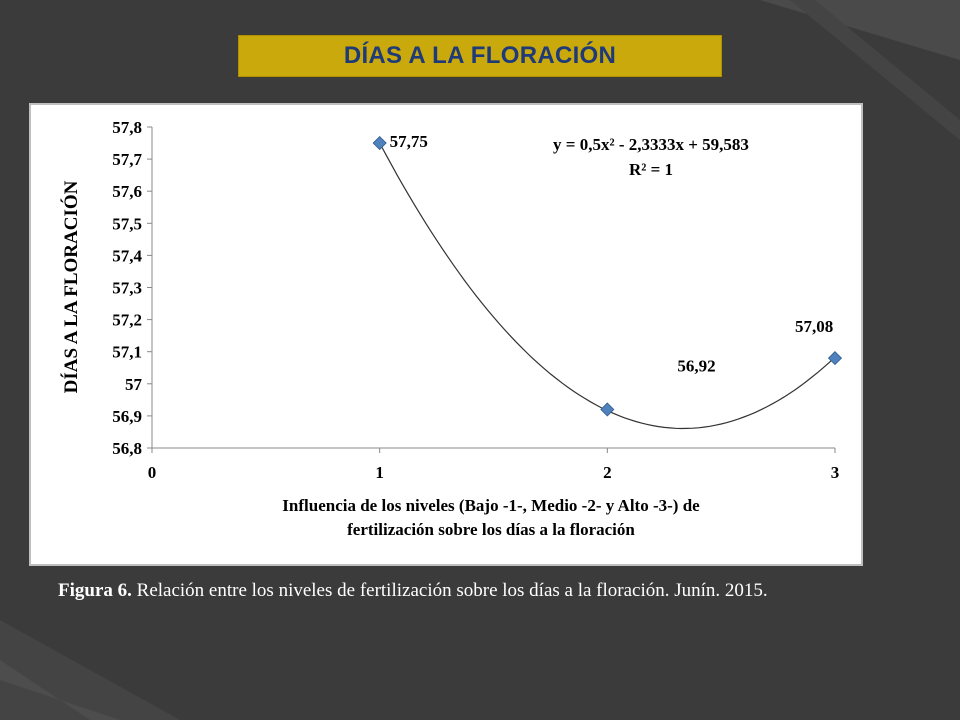 Image resolution: width=960 pixels, height=720 pixels. Describe the element at coordinates (127, 255) in the screenshot. I see `y-tick-label: 57,4` at that location.